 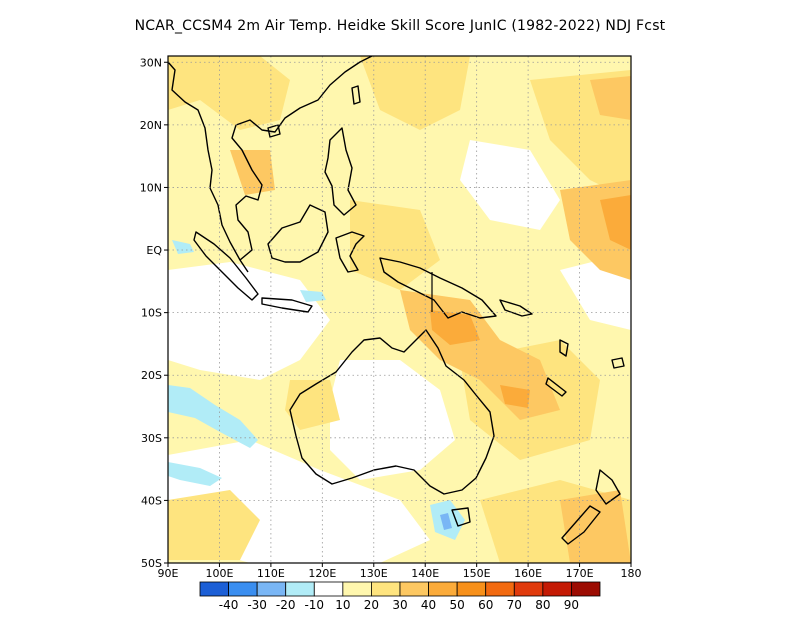 What do you see at coordinates (195, 474) in the screenshot?
I see `field-blue-west` at bounding box center [195, 474].